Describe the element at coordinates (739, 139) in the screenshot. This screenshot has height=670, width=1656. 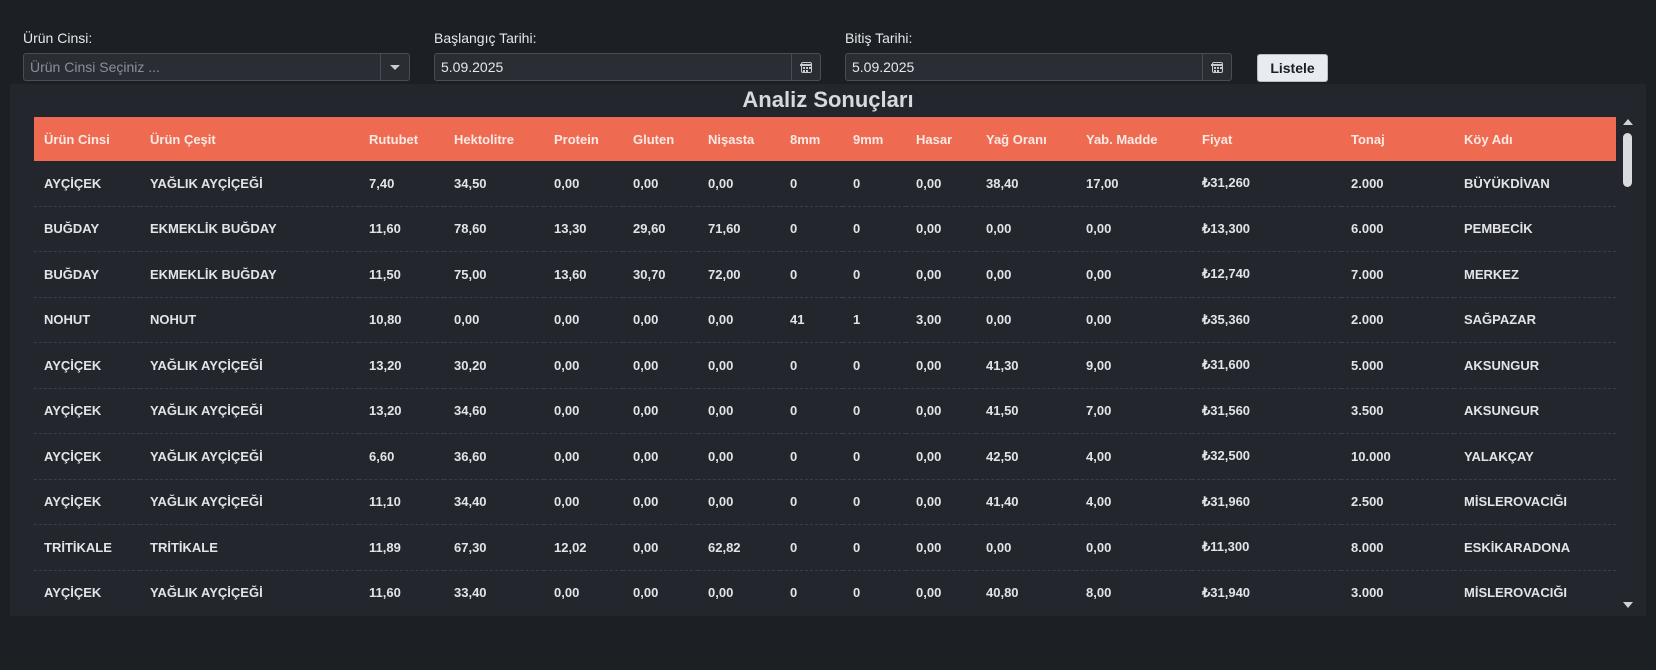
I see `column-header: Nişasta` at that location.